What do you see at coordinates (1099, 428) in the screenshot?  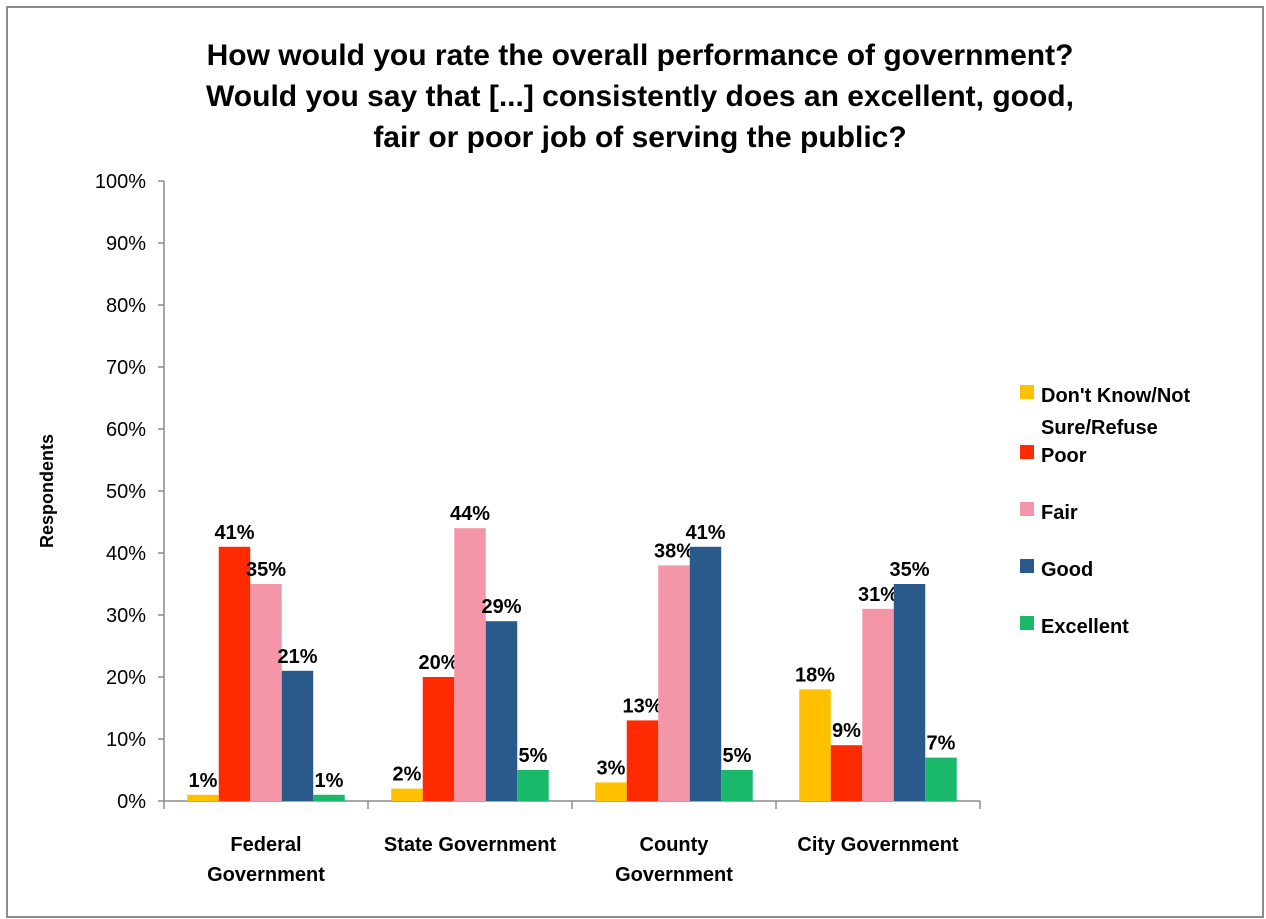 I see `legend-label: Sure/Refuse` at bounding box center [1099, 428].